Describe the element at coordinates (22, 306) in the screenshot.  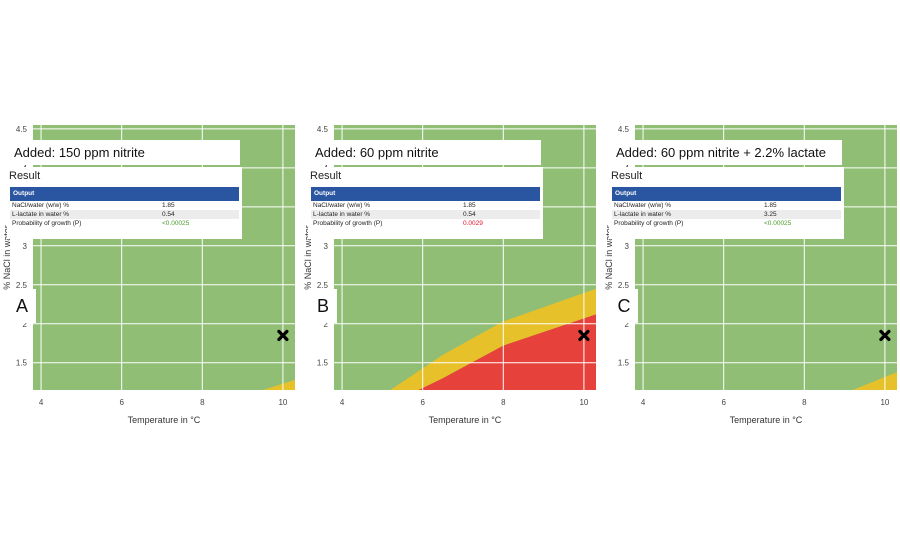
I see `panel-label: A` at that location.